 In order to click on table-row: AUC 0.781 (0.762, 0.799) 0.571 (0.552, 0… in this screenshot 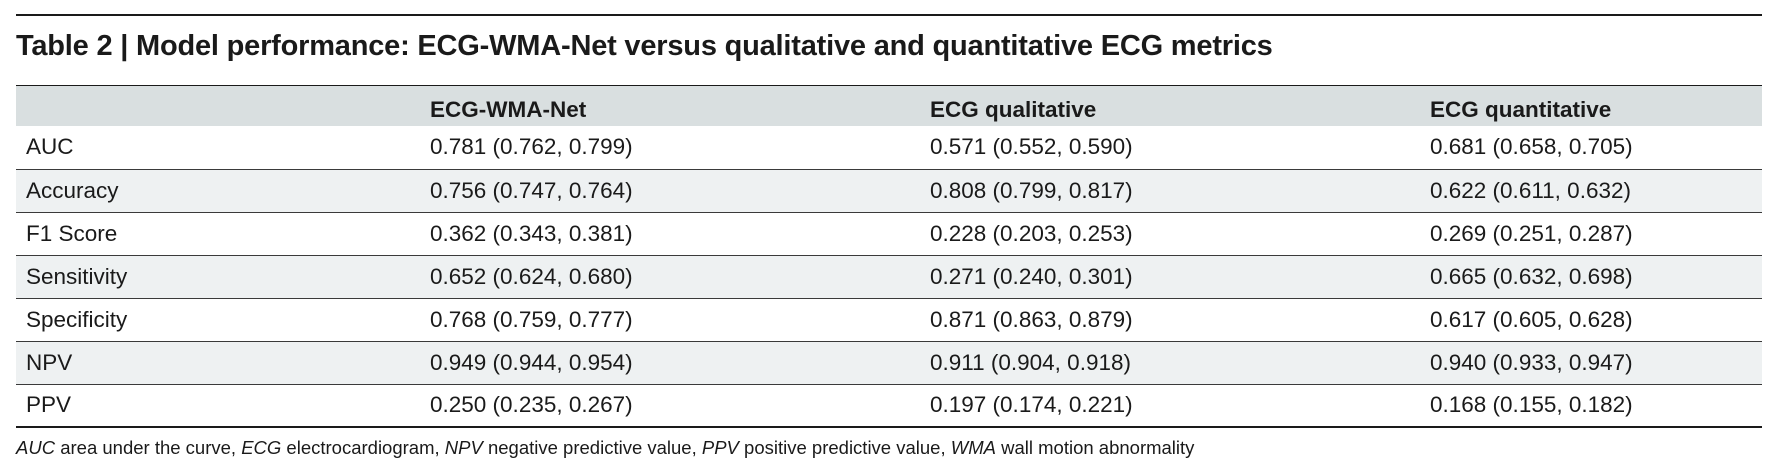, I will do `click(889, 147)`.